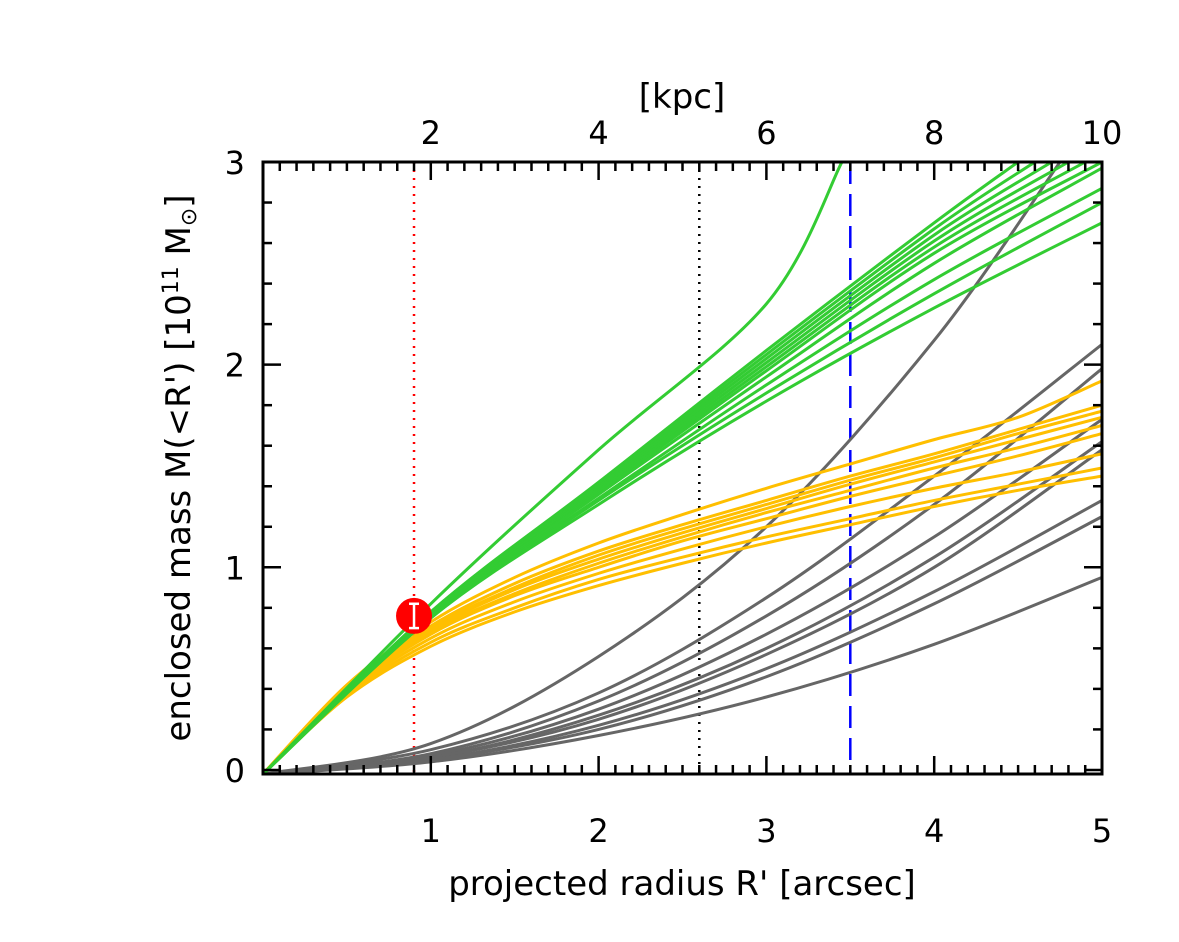  I want to click on y-tick-label: 3, so click(235, 163).